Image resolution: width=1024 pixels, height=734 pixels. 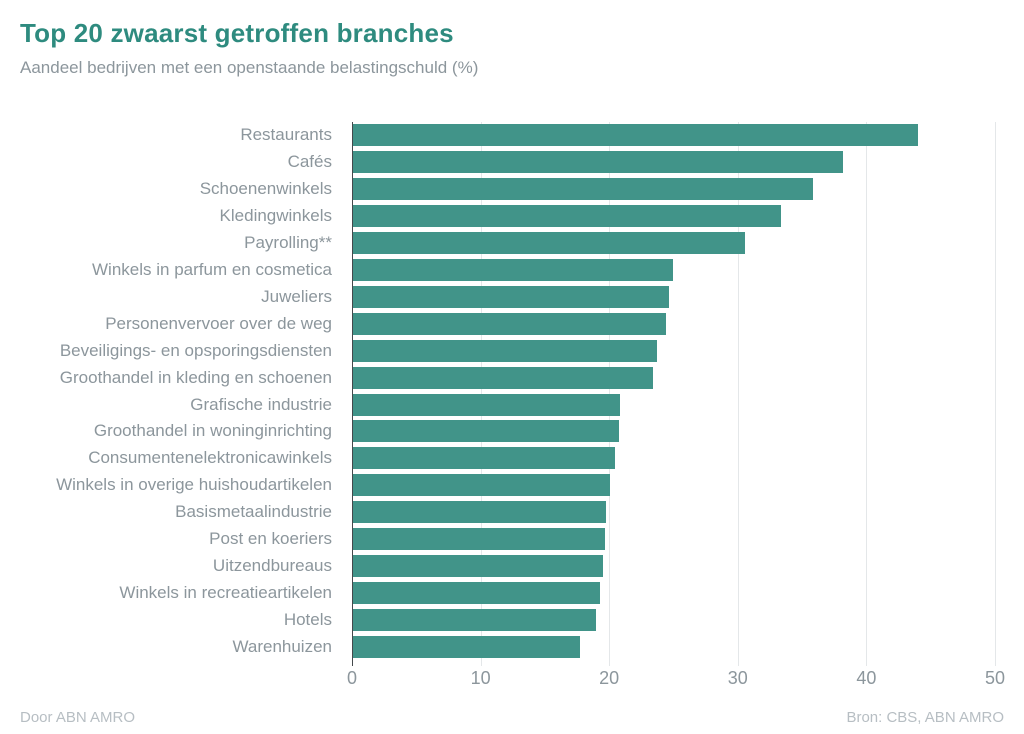 I want to click on category-label: Groothandel in kleding en schoenen, so click(x=195, y=377).